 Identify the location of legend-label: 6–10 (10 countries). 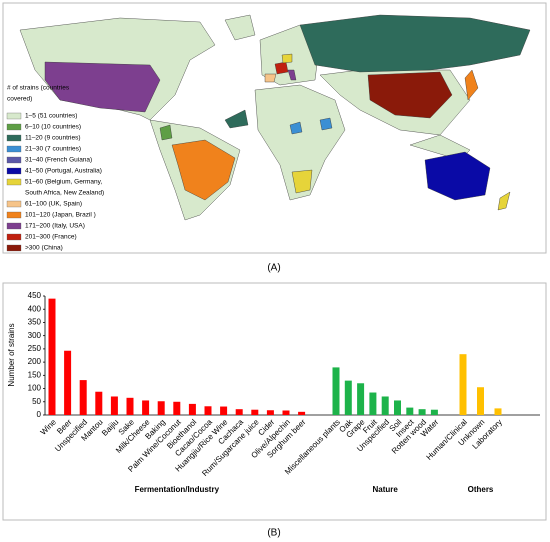
(53, 127).